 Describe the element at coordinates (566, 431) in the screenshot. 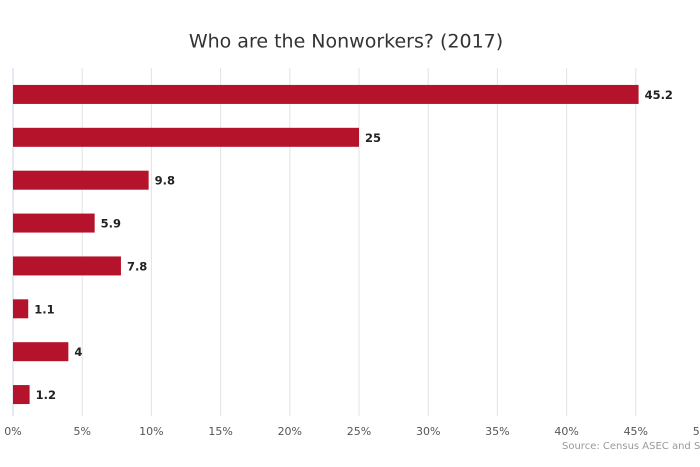

I see `x-tick-label: 40%` at that location.